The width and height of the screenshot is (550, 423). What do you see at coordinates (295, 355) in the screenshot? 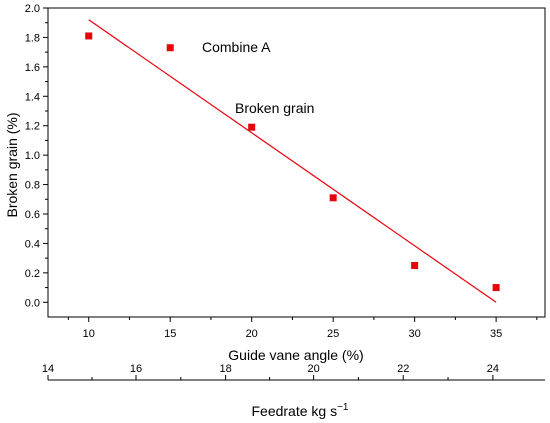
I see `x-axis-title: Guide vane angle (%)` at bounding box center [295, 355].